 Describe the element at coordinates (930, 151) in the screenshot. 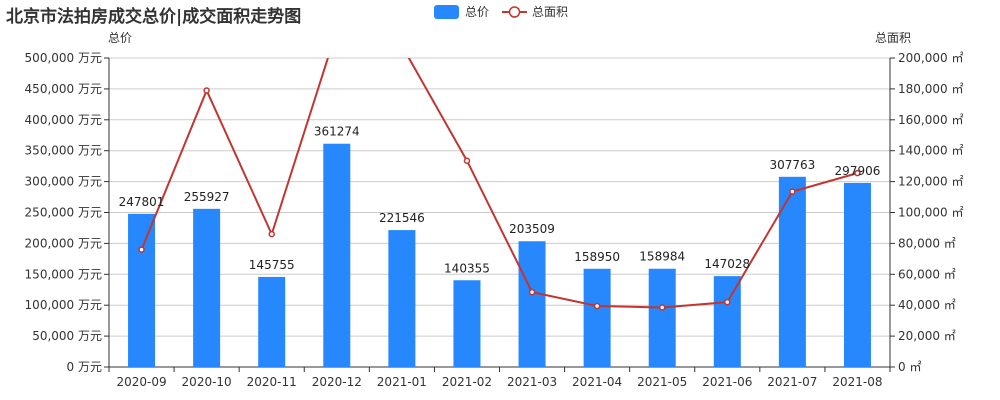

I see `y-right-tick-label: 140,000 ㎡` at that location.